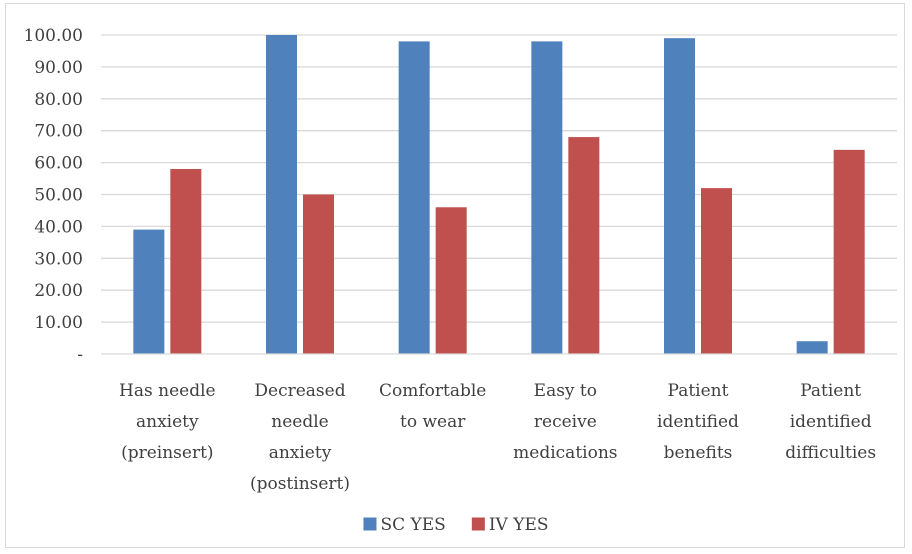 This screenshot has width=912, height=554. What do you see at coordinates (432, 391) in the screenshot?
I see `x-category-label-line: Comfortable` at bounding box center [432, 391].